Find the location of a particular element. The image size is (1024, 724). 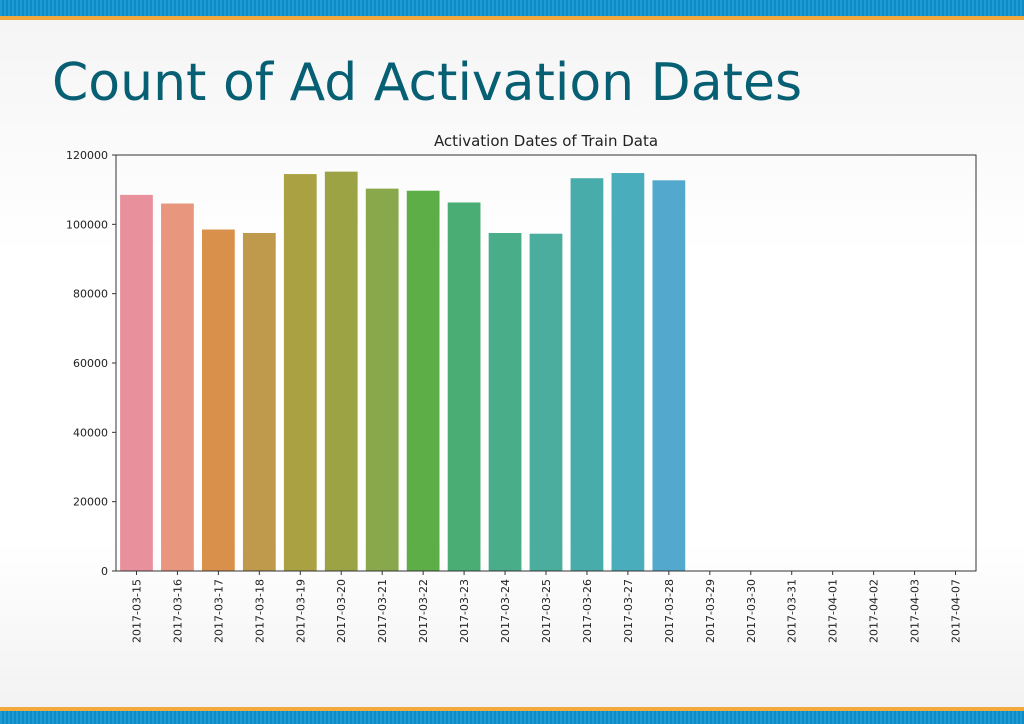

x-tick-label: 2017-04-03 is located at coordinates (915, 611).